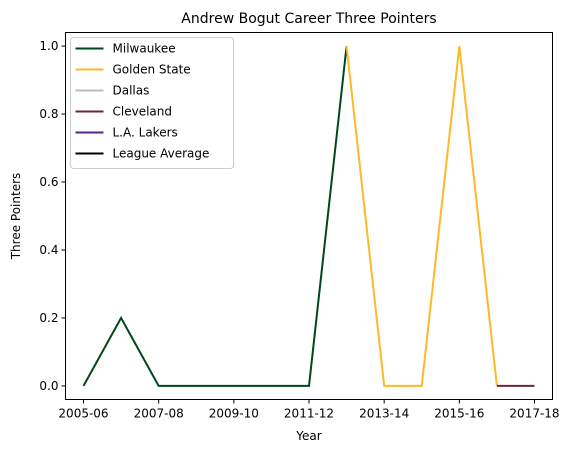 This screenshot has height=453, width=573. I want to click on legend-label: Dallas, so click(131, 91).